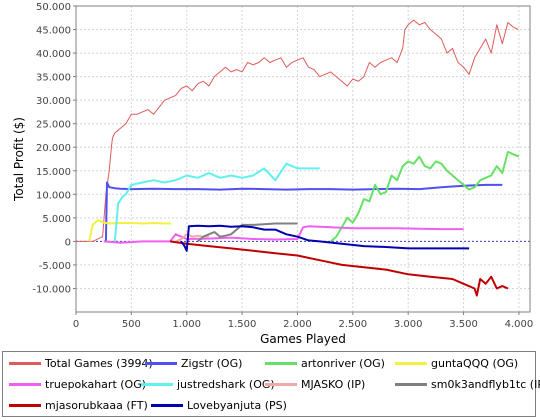 The height and width of the screenshot is (420, 540). What do you see at coordinates (53, 7) in the screenshot?
I see `y-tick-label: 50.000` at bounding box center [53, 7].